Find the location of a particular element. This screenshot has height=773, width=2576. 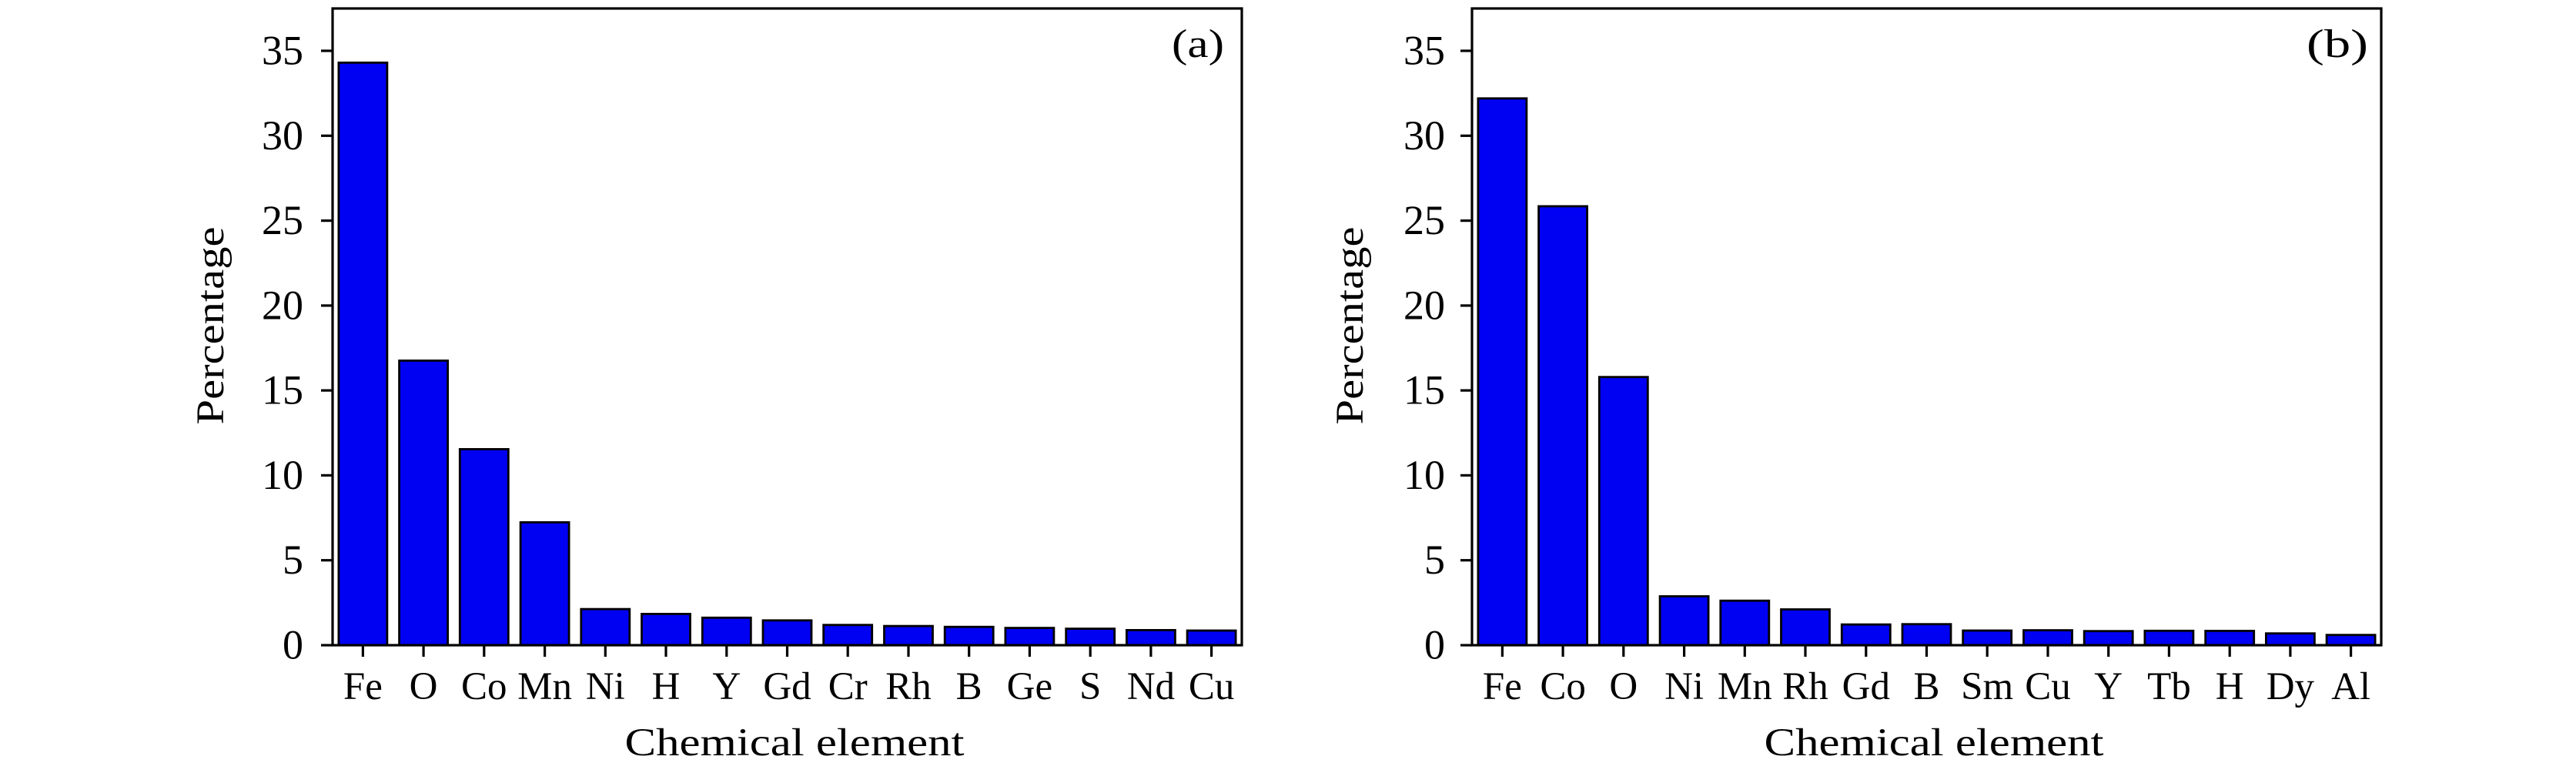

svg-text: Dy is located at coordinates (2291, 686).